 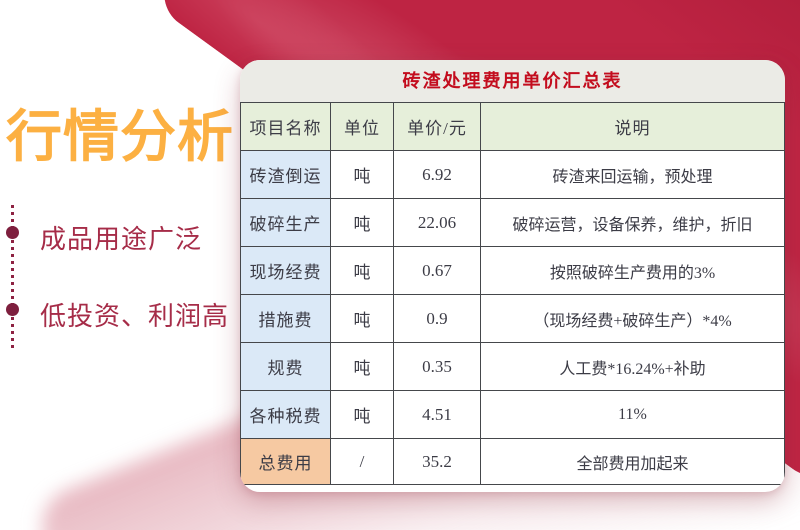 I want to click on dotted-line, so click(x=12, y=276).